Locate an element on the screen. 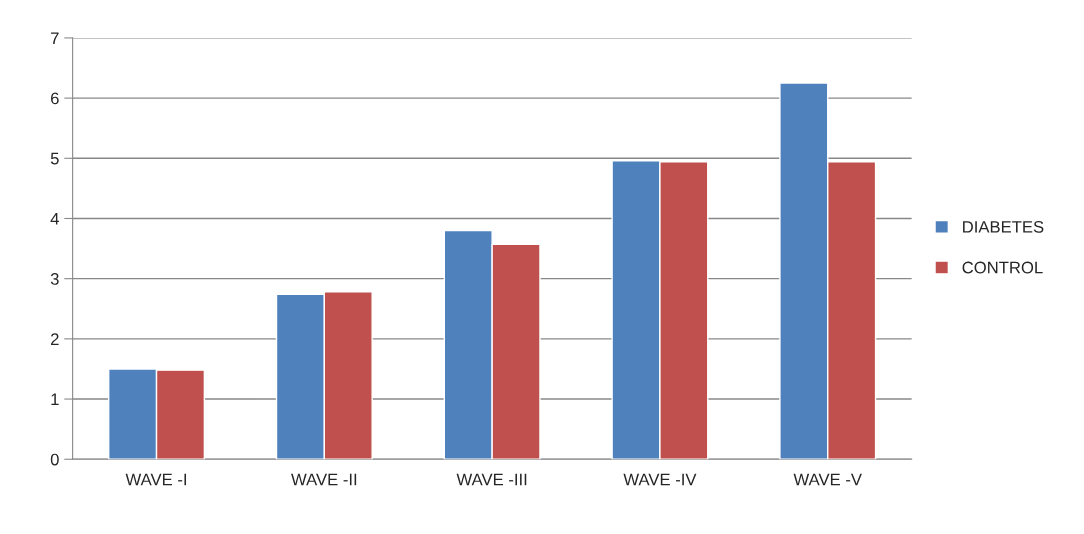  y-tick-label: 3 is located at coordinates (54, 279).